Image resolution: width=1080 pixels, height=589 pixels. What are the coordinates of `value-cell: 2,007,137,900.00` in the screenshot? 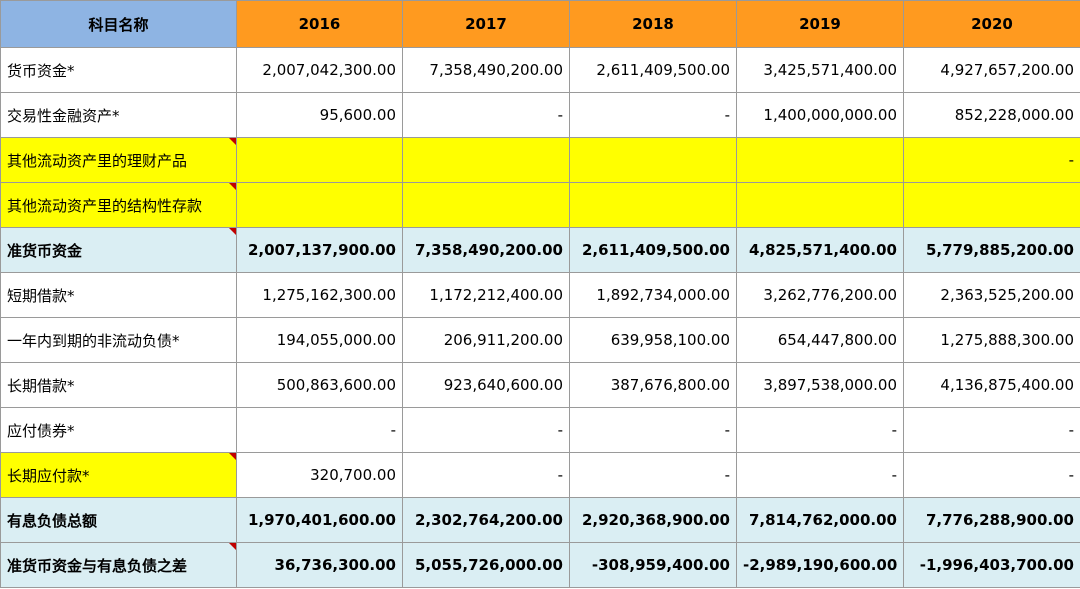 It's located at (319, 250).